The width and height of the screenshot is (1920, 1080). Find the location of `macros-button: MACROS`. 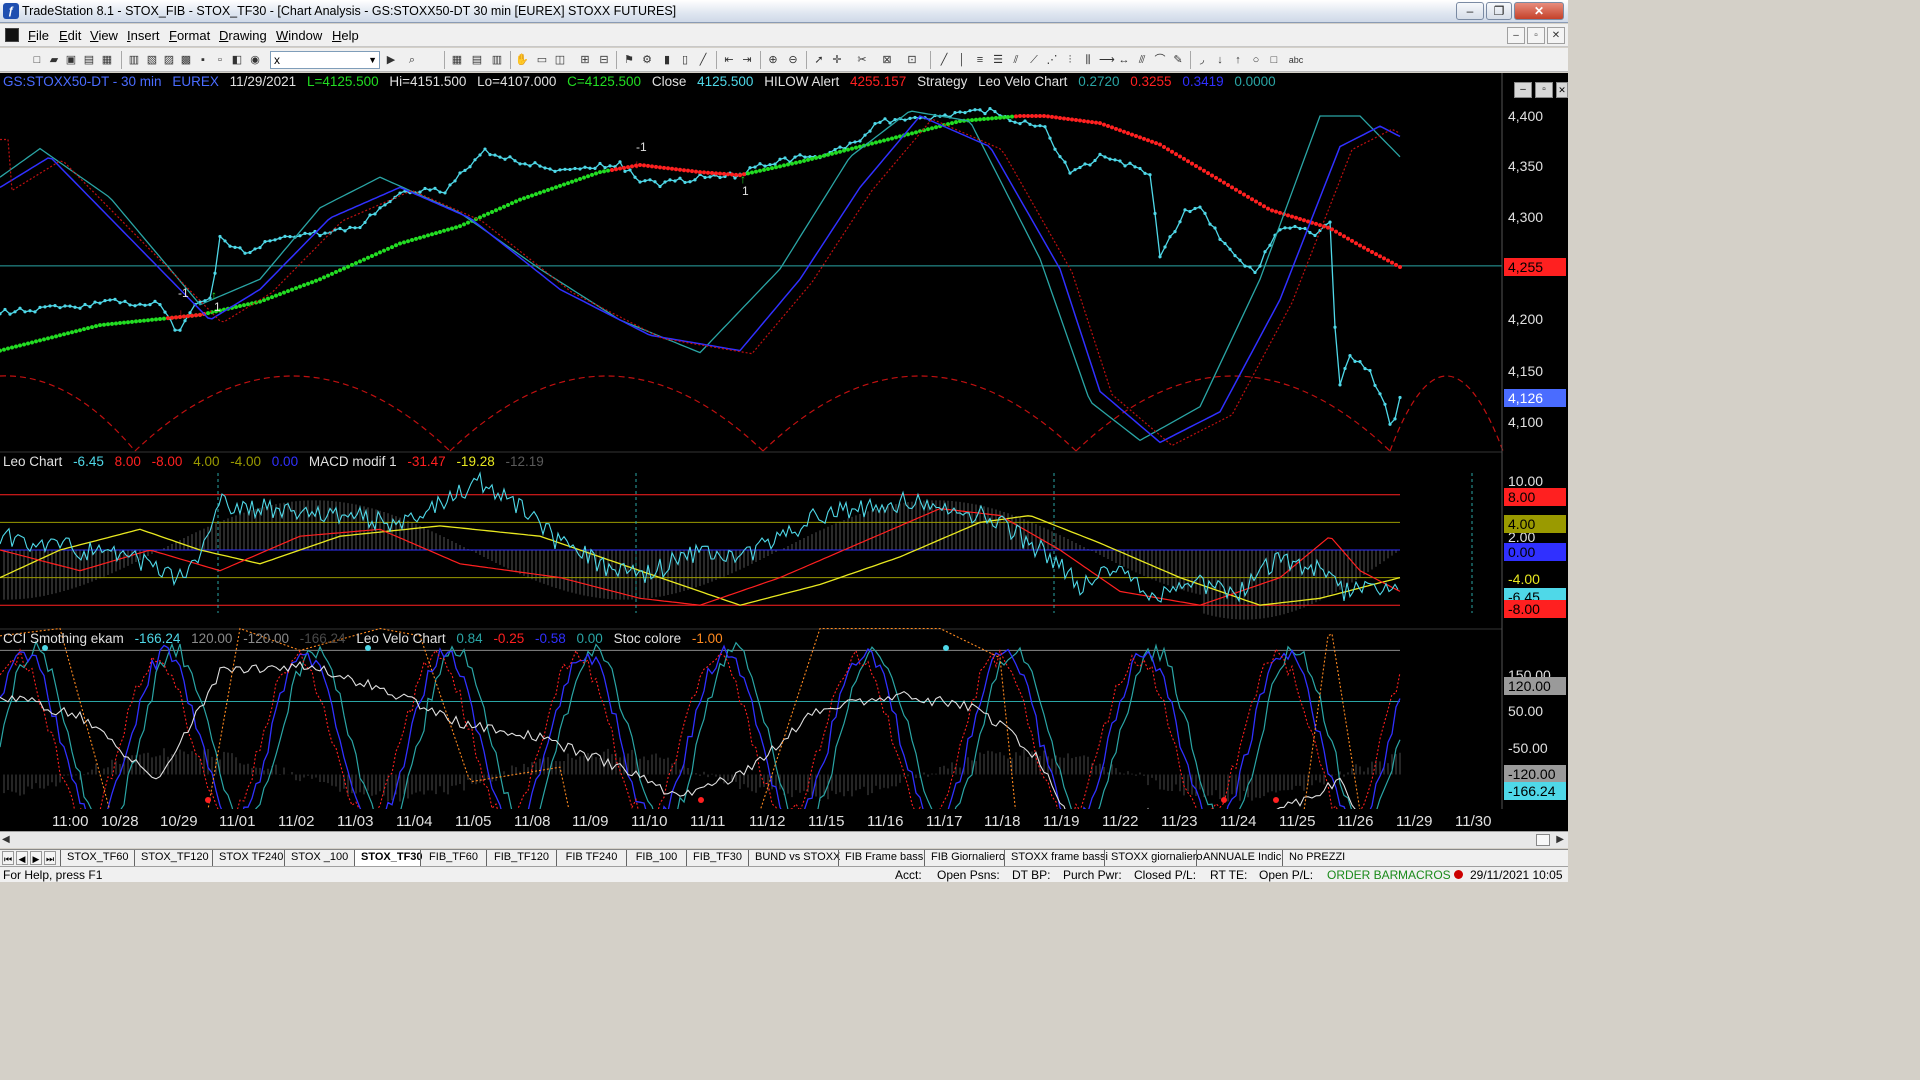

macros-button: MACROS is located at coordinates (1424, 875).